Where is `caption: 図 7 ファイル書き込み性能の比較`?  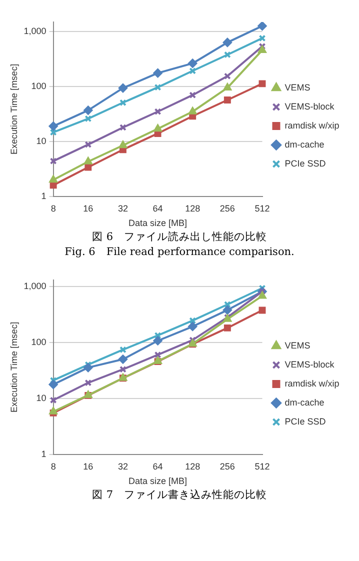 caption: 図 7 ファイル書き込み性能の比較 is located at coordinates (179, 495).